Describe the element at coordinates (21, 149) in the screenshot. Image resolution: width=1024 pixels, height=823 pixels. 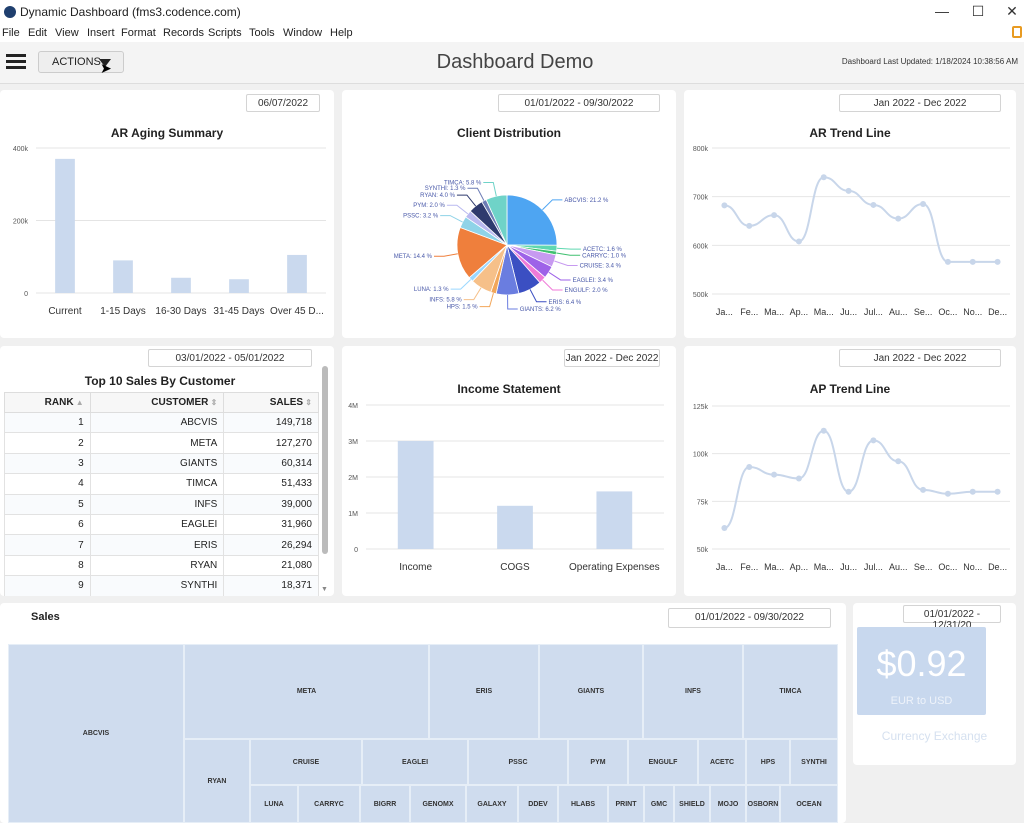
I see `ar-aging-ytick-label: 400k` at that location.